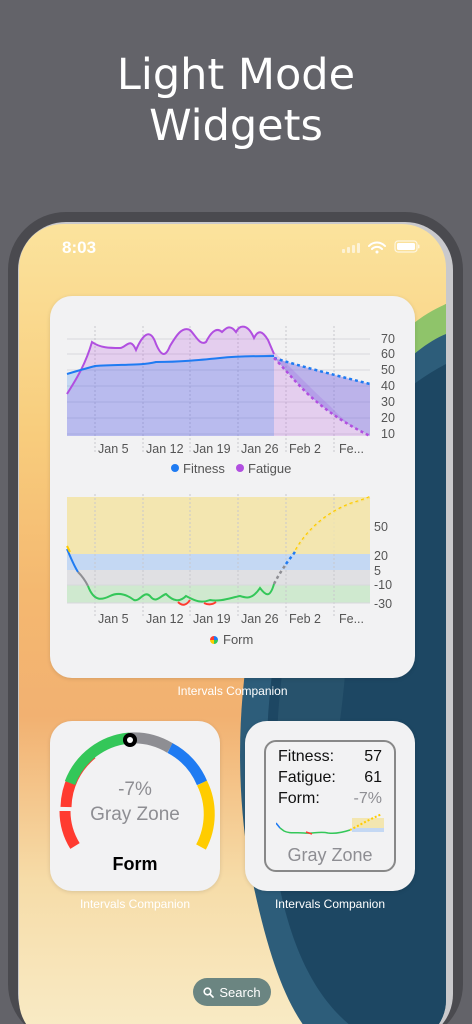  What do you see at coordinates (305, 449) in the screenshot?
I see `x-tick: Feb 2` at bounding box center [305, 449].